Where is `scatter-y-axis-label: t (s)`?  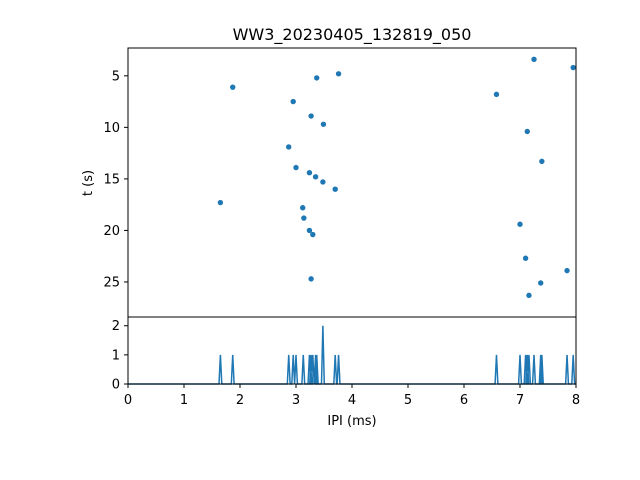
scatter-y-axis-label: t (s) is located at coordinates (88, 183).